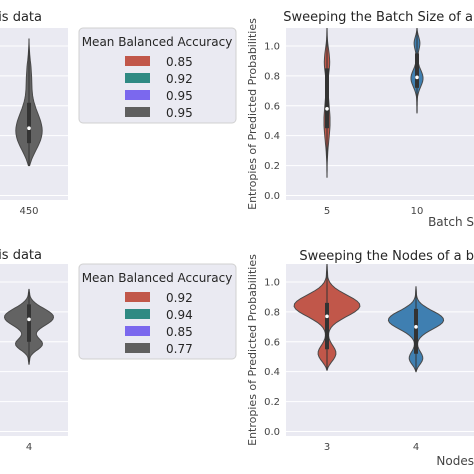  What do you see at coordinates (327, 211) in the screenshot?
I see `x-tick-label: 5` at bounding box center [327, 211].